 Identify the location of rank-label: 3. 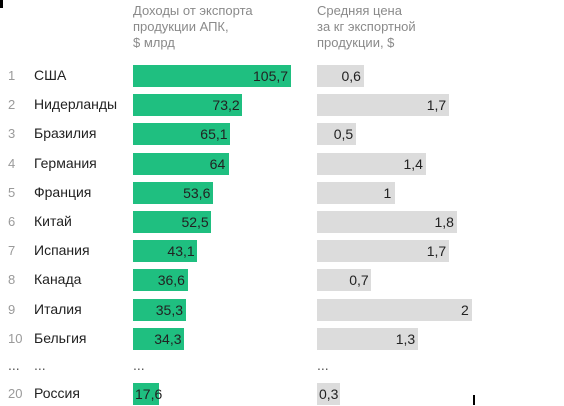
(12, 134).